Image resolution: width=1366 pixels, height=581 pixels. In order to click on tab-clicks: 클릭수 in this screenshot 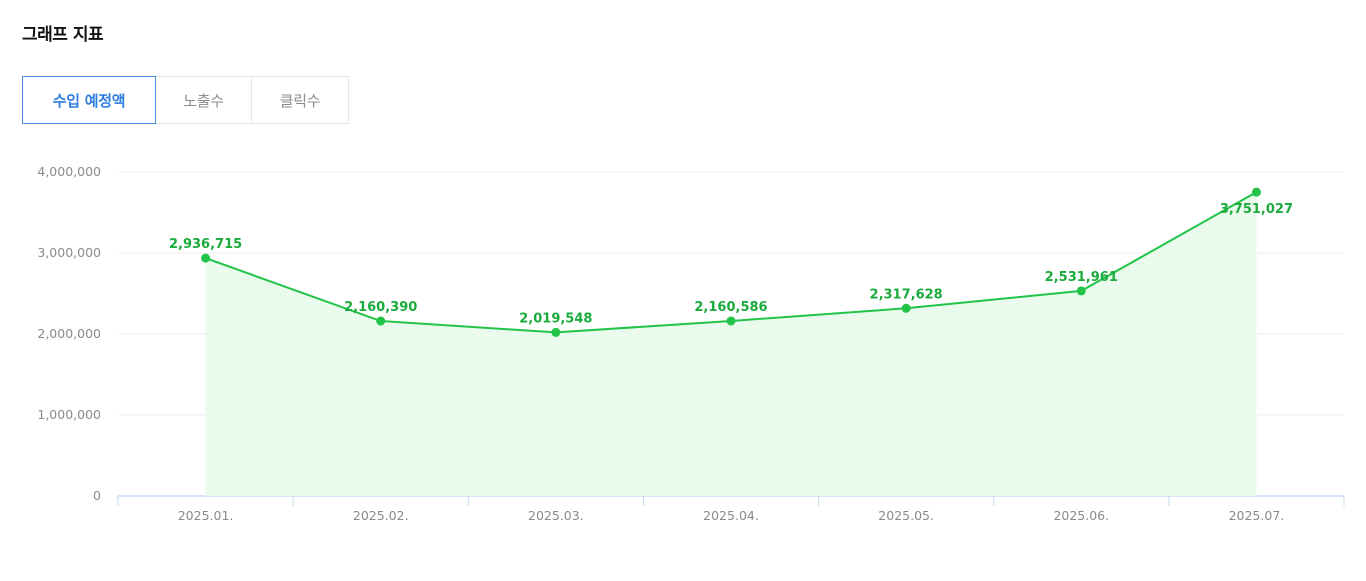, I will do `click(300, 100)`.